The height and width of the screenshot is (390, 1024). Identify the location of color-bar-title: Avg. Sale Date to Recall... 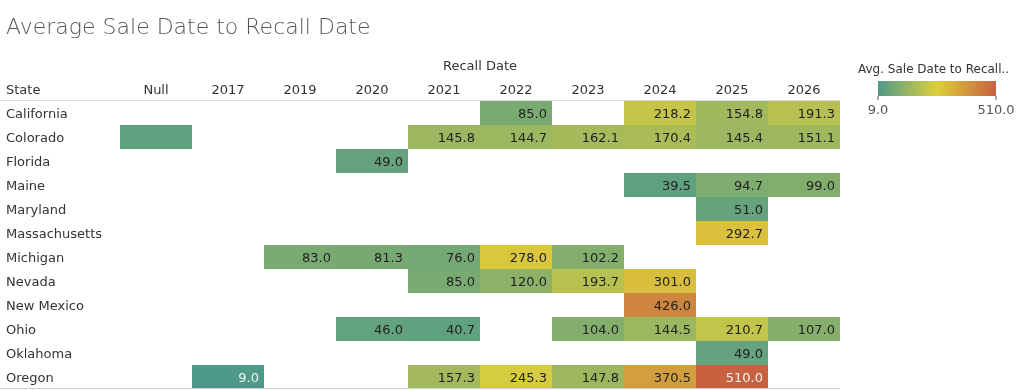
(934, 69).